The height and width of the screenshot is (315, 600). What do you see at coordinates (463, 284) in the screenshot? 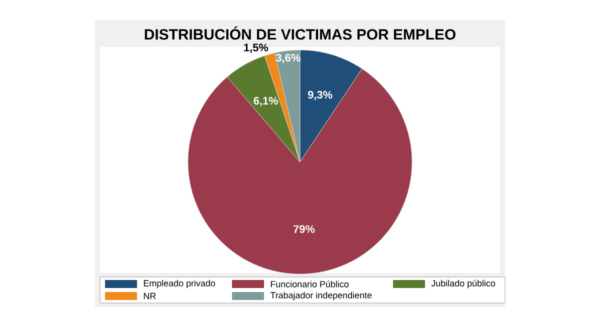
I see `legend-label: Jubilado público` at bounding box center [463, 284].